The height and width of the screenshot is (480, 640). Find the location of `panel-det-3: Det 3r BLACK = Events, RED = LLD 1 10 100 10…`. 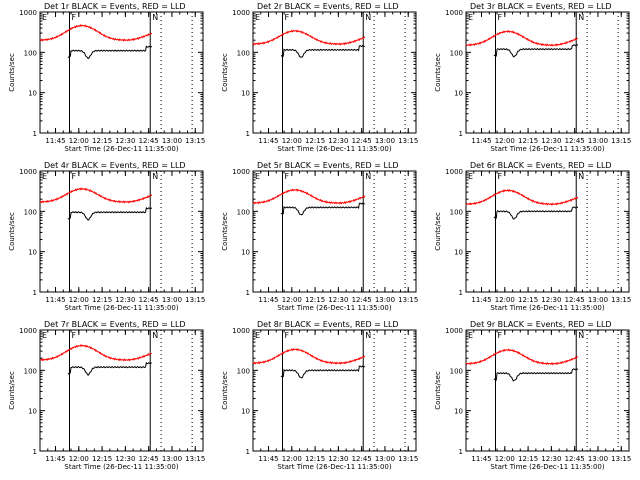

panel-det-3: Det 3r BLACK = Events, RED = LLD 1 10 100 10… is located at coordinates (532, 77).